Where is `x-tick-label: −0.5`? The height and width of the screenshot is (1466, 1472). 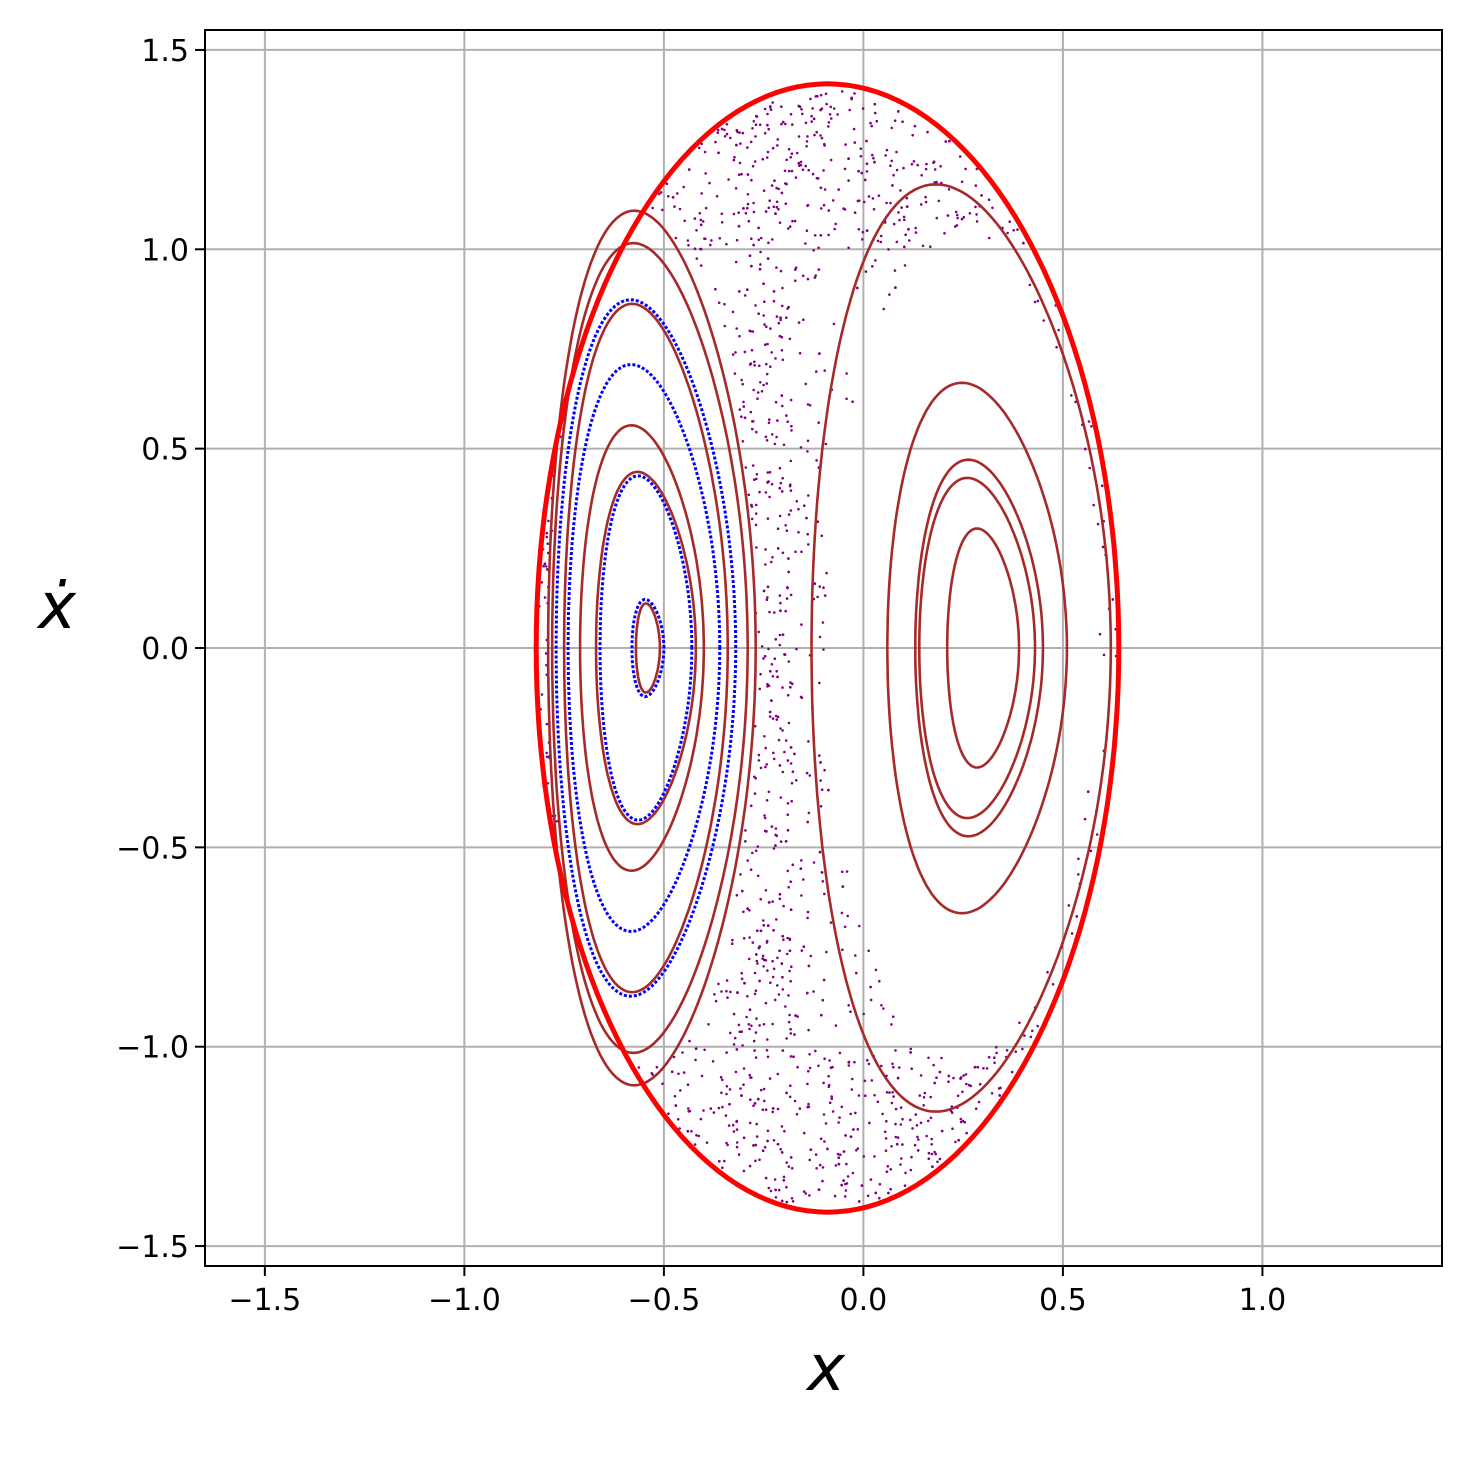 x-tick-label: −0.5 is located at coordinates (663, 1300).